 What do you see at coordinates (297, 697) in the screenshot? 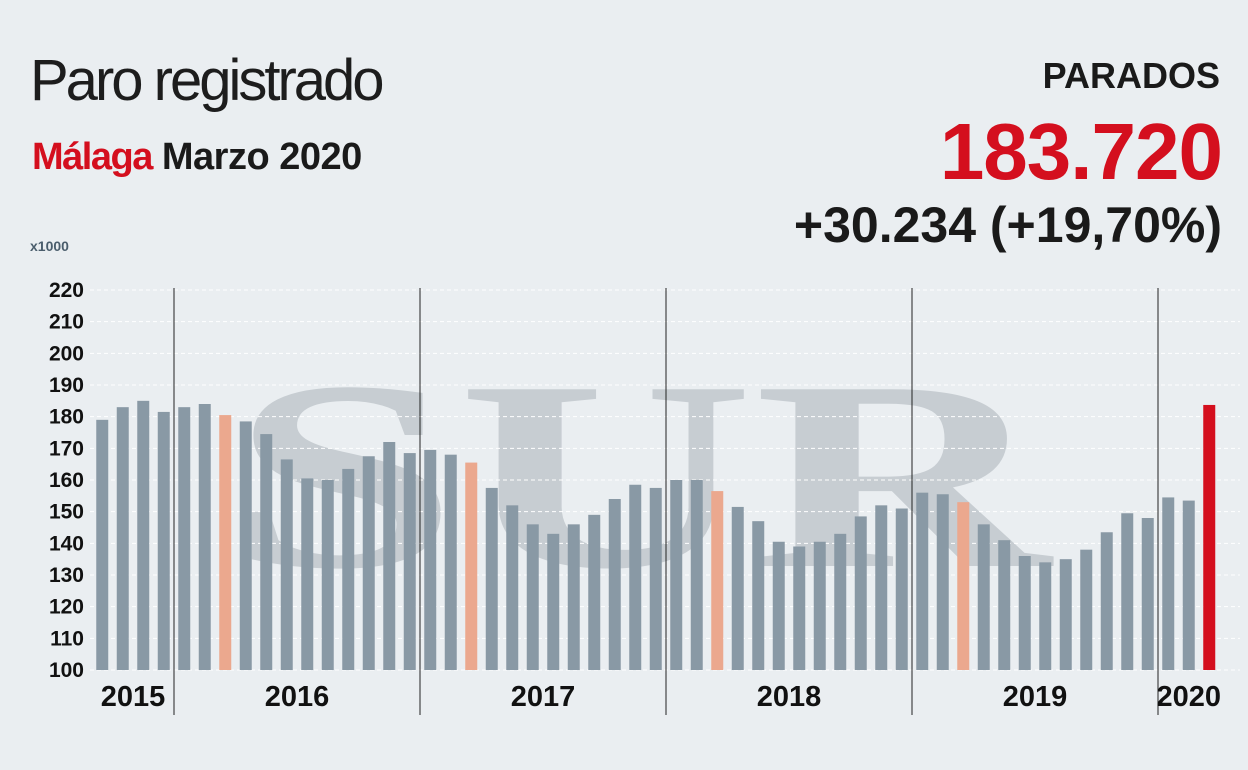
I see `year-label: 2016` at bounding box center [297, 697].